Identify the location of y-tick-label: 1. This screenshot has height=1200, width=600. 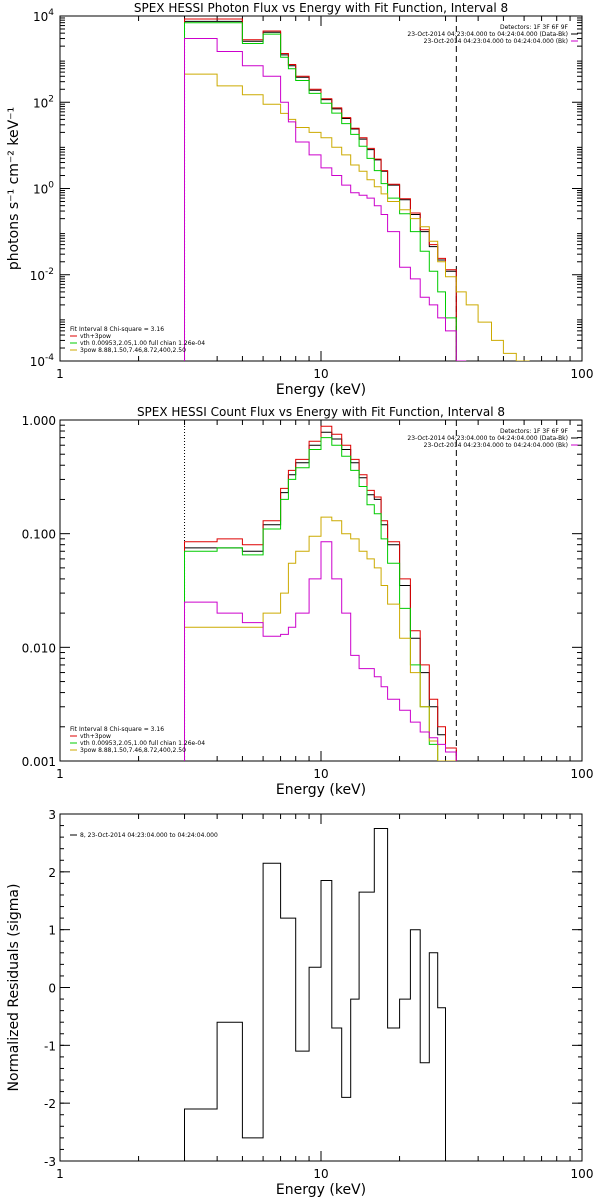
(52, 931).